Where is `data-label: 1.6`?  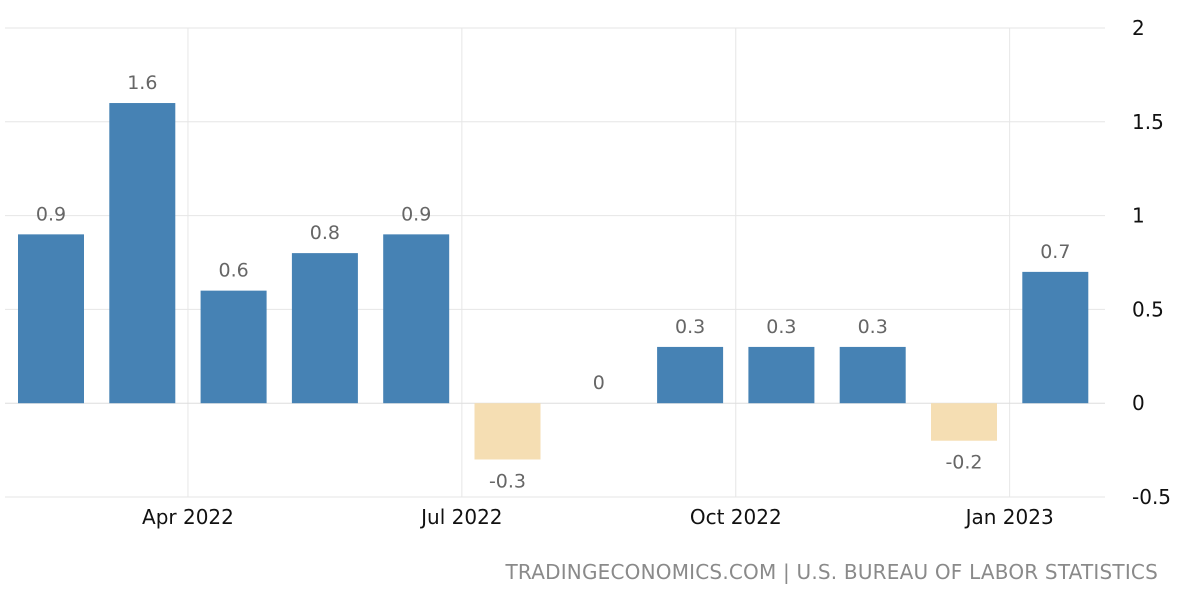
data-label: 1.6 is located at coordinates (142, 83).